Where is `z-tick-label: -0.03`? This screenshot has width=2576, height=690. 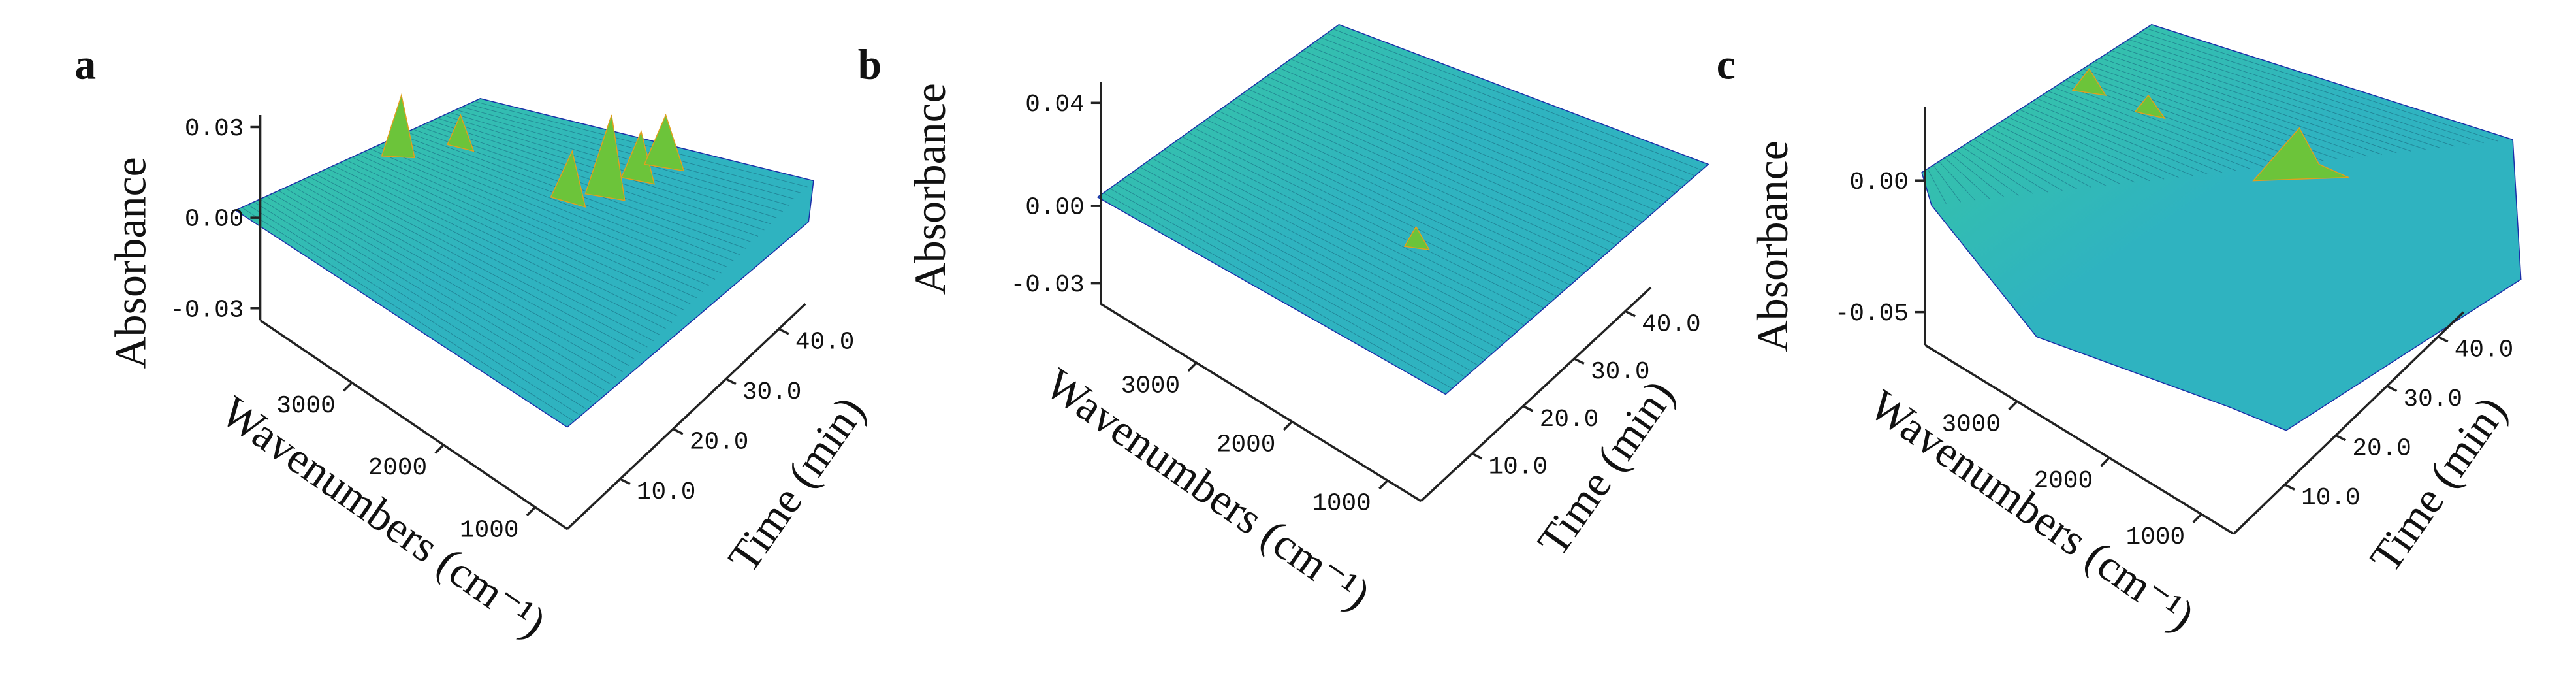 z-tick-label: -0.03 is located at coordinates (1048, 285).